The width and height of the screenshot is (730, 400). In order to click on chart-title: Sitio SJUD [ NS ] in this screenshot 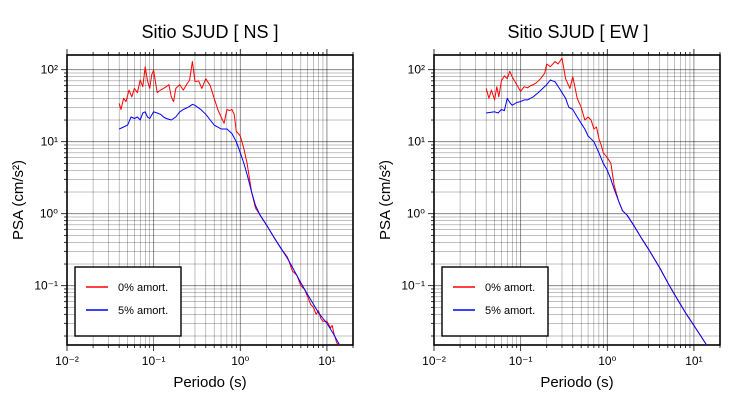, I will do `click(209, 32)`.